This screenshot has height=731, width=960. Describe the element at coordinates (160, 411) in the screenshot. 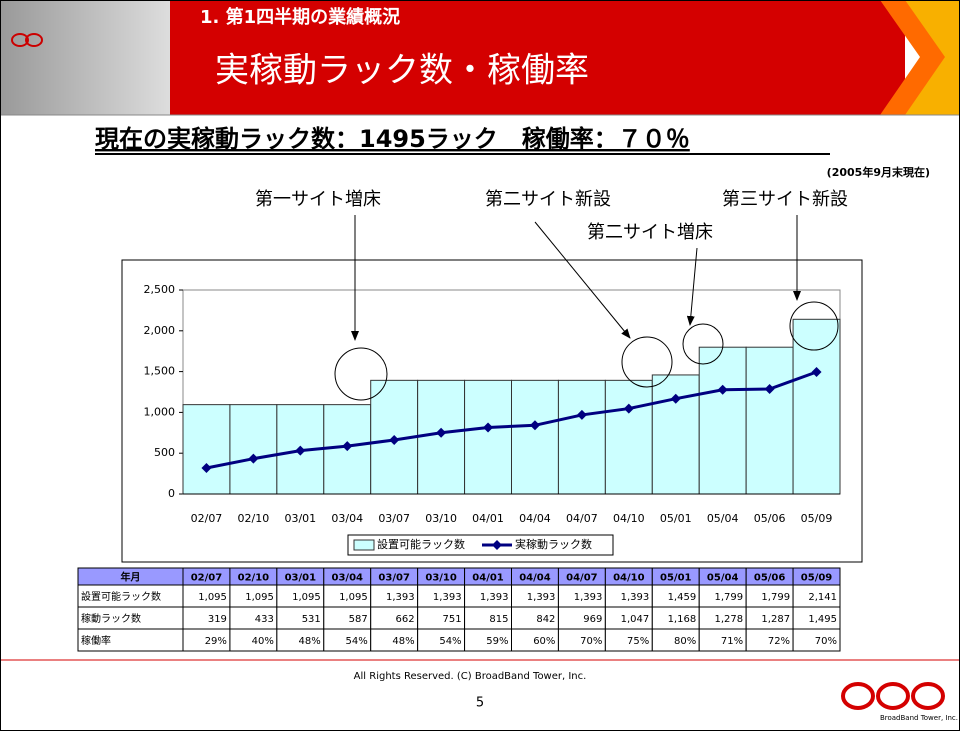

I see `y-tick-label: 1,000` at that location.